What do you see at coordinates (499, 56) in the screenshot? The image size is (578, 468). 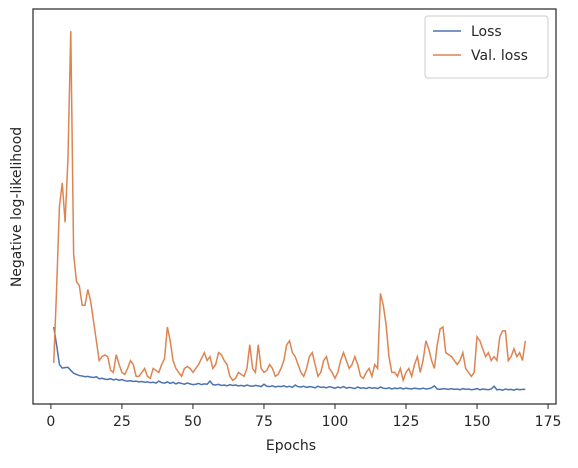 I see `legend-label: Val. loss` at bounding box center [499, 56].